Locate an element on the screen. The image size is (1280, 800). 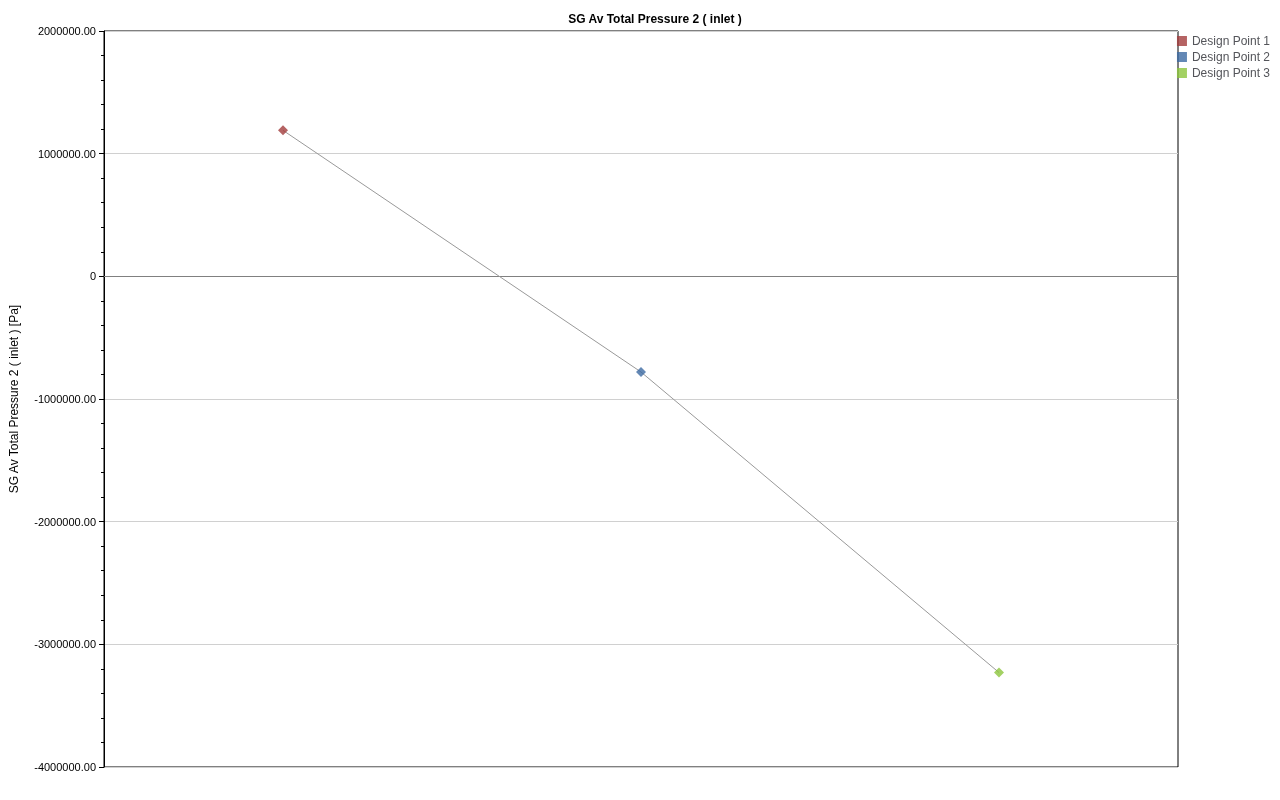
y-tick-label: -1000000.00 is located at coordinates (65, 399).